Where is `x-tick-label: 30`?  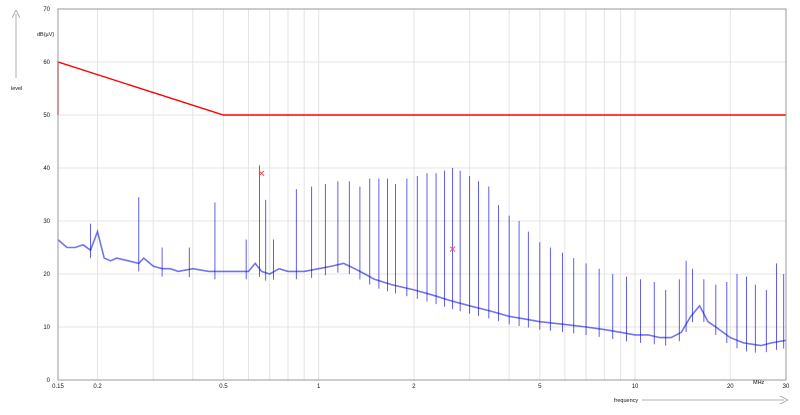 x-tick-label: 30 is located at coordinates (786, 387).